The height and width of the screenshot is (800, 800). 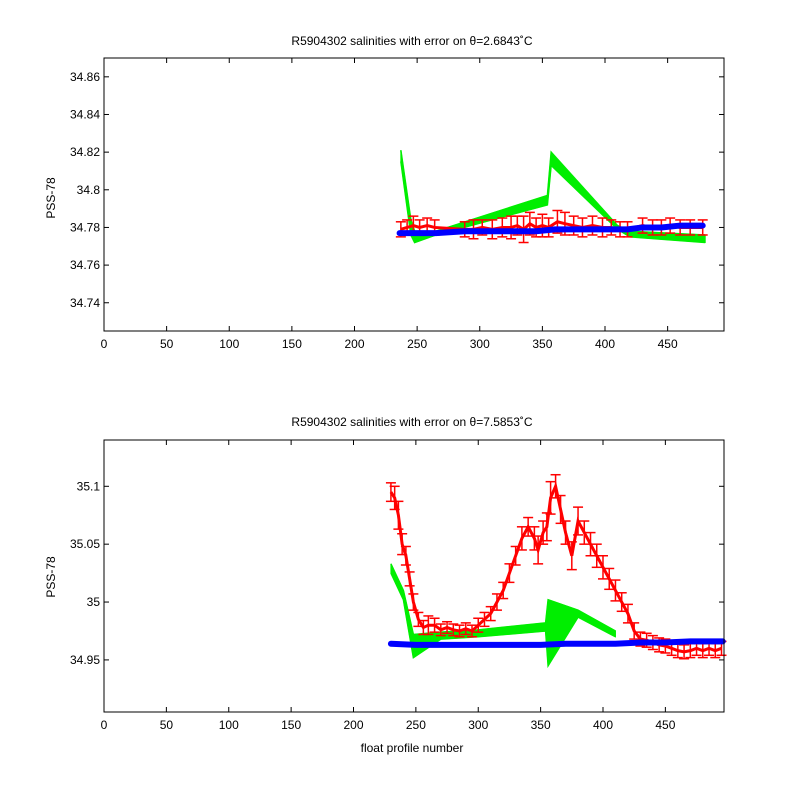 I want to click on plot-bottom-xtick-label: 300, so click(x=478, y=725).